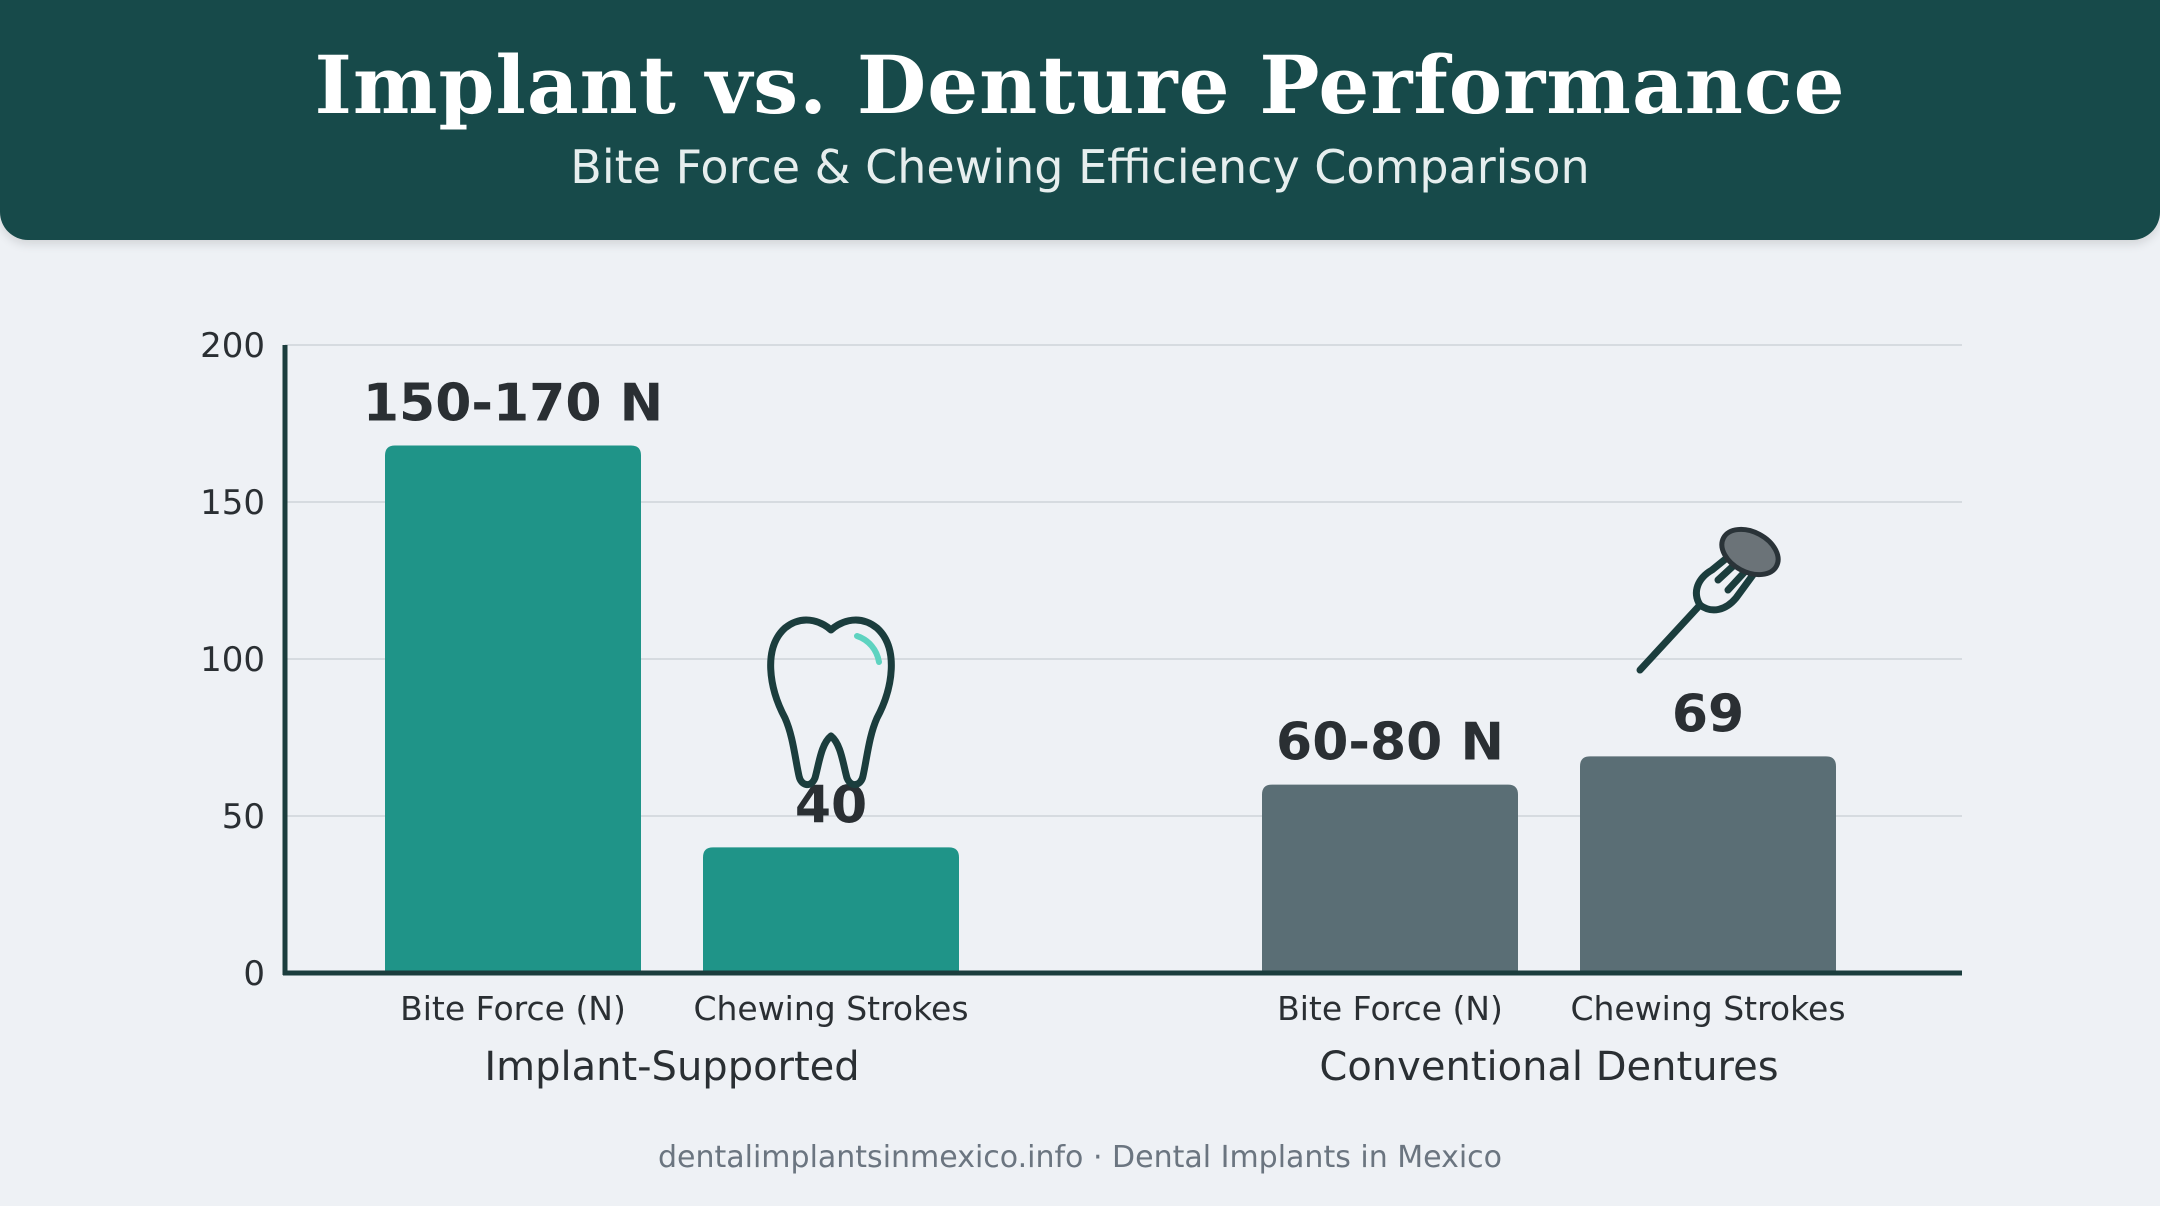 This screenshot has height=1206, width=2160. I want to click on page-title: Implant vs. Denture Performance, so click(1080, 85).